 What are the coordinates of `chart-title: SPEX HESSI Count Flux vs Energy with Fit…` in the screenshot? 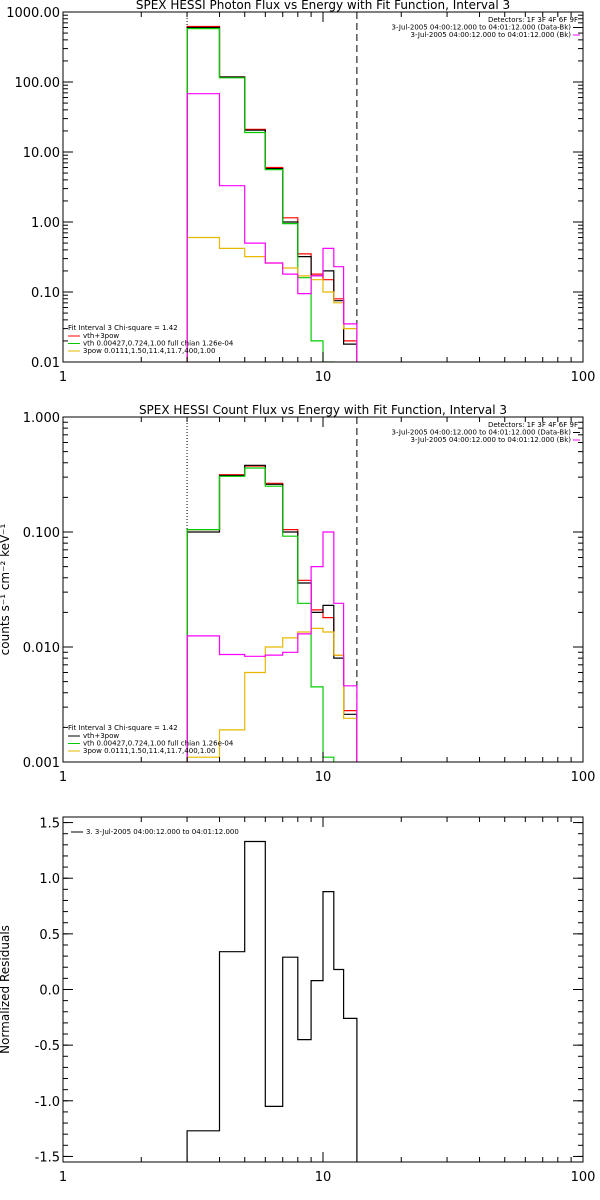 It's located at (323, 410).